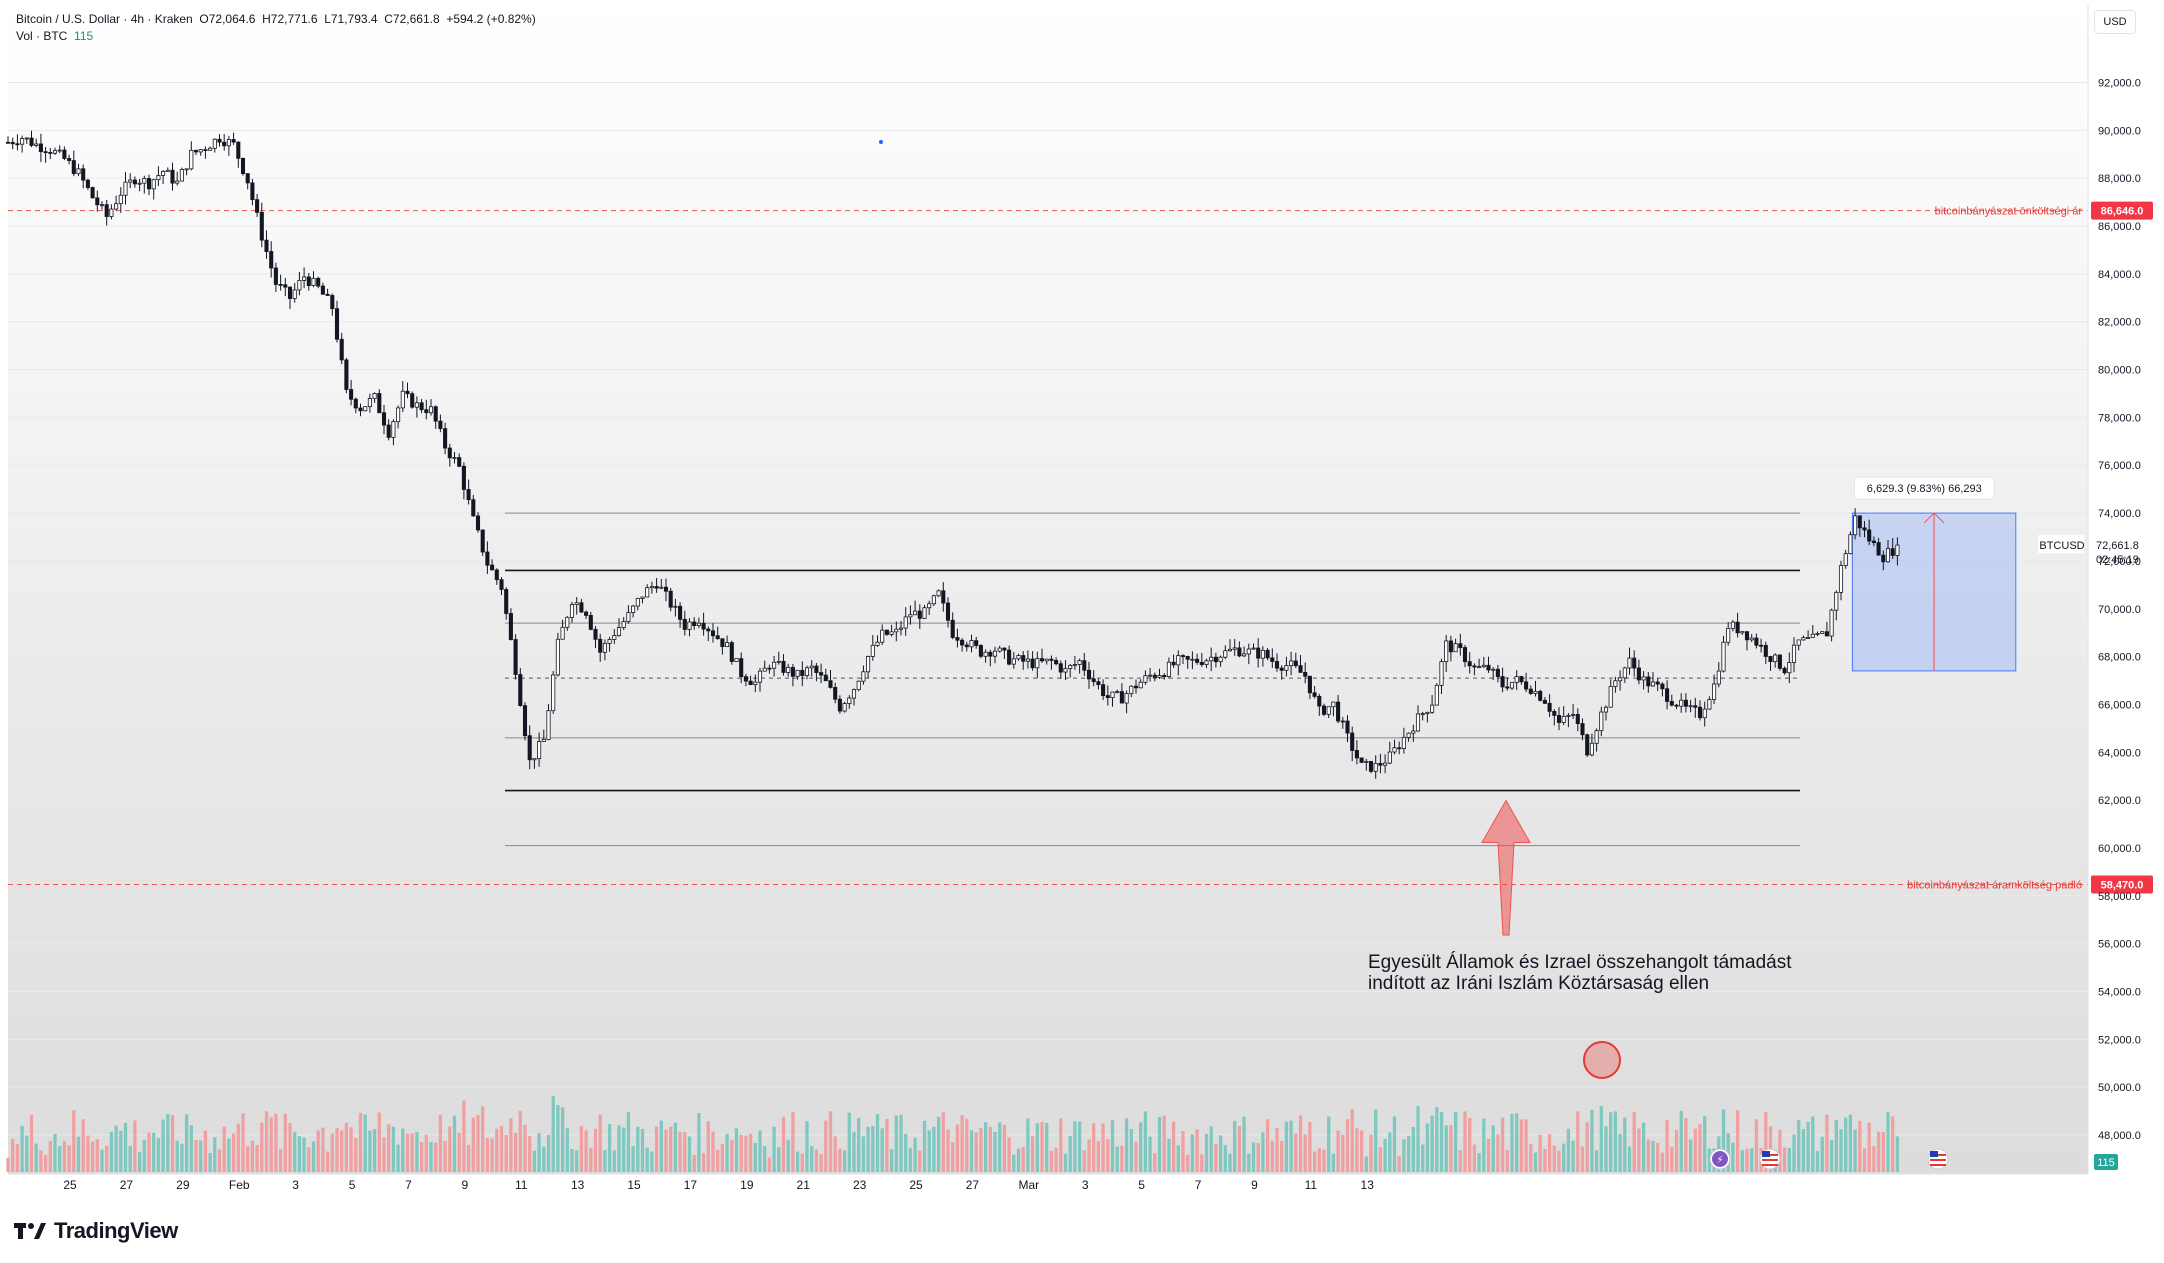  I want to click on time-tick-label: 13, so click(1368, 1185).